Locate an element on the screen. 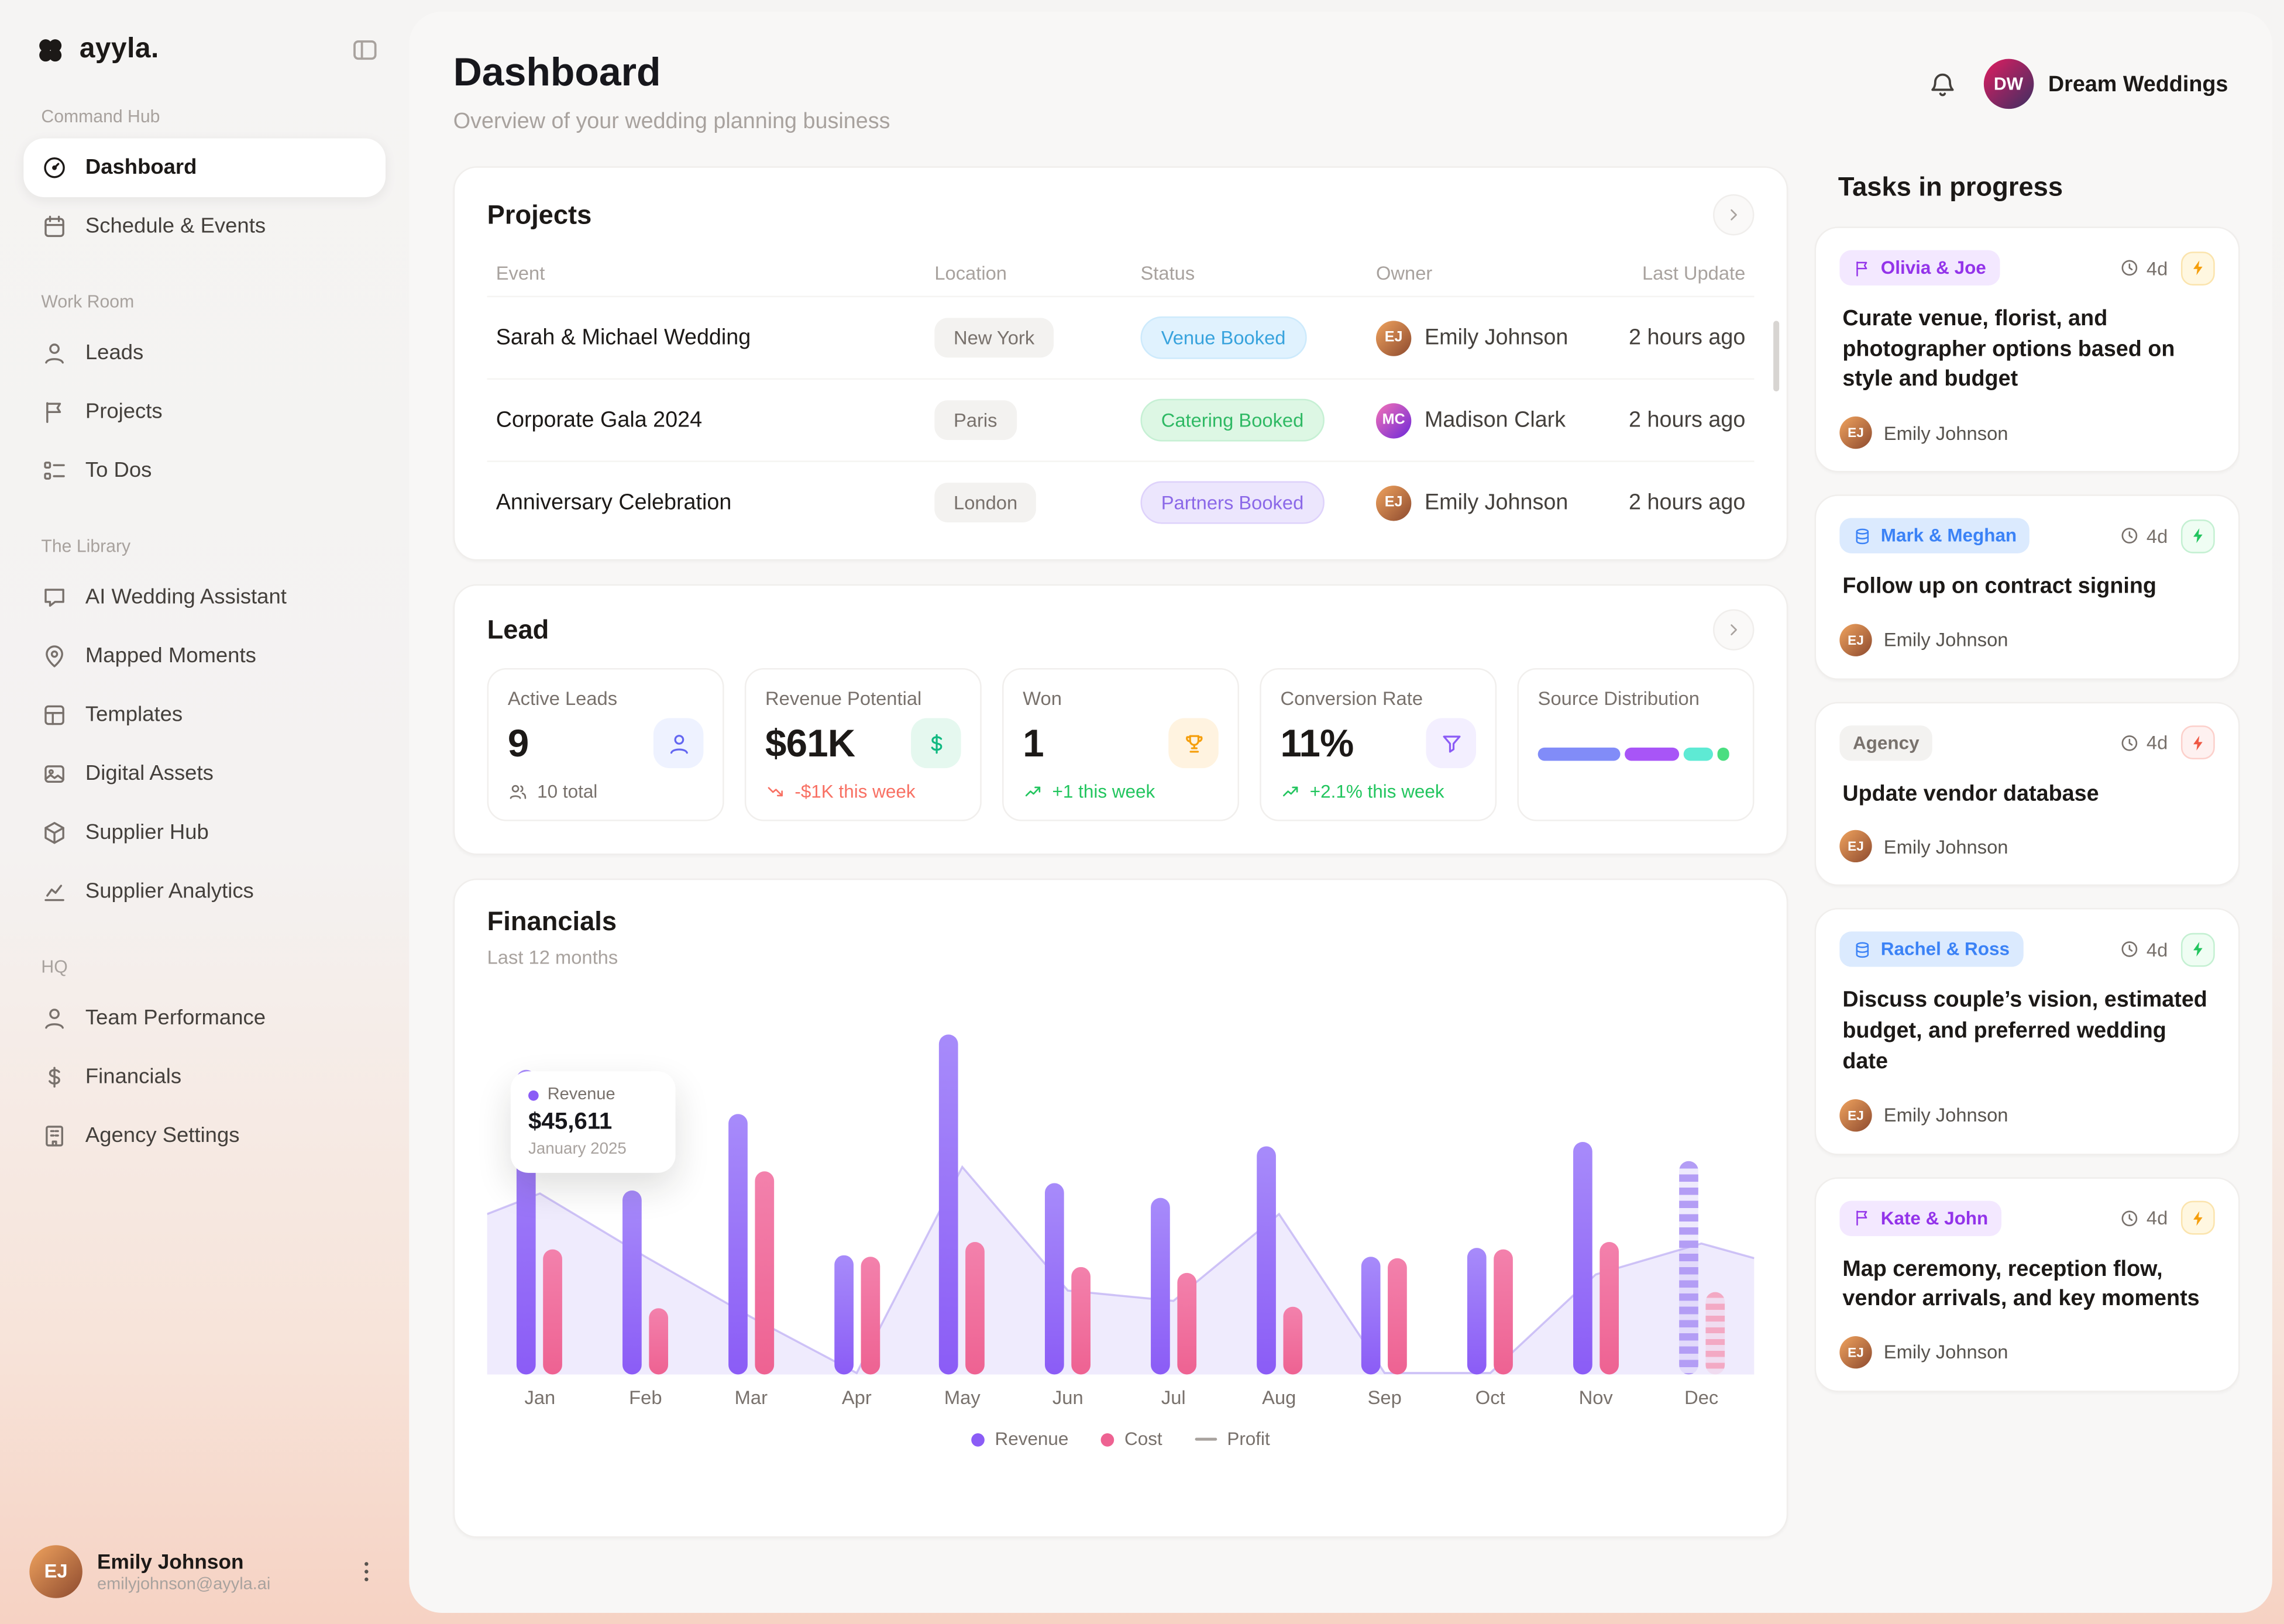 This screenshot has width=2284, height=1624. sidebar-item-dashboard: Dashboard is located at coordinates (205, 168).